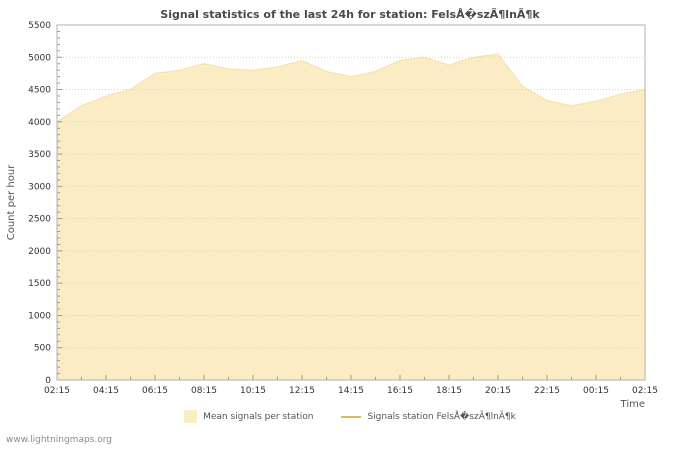 The width and height of the screenshot is (700, 450). I want to click on svg-text: 14:15, so click(351, 391).